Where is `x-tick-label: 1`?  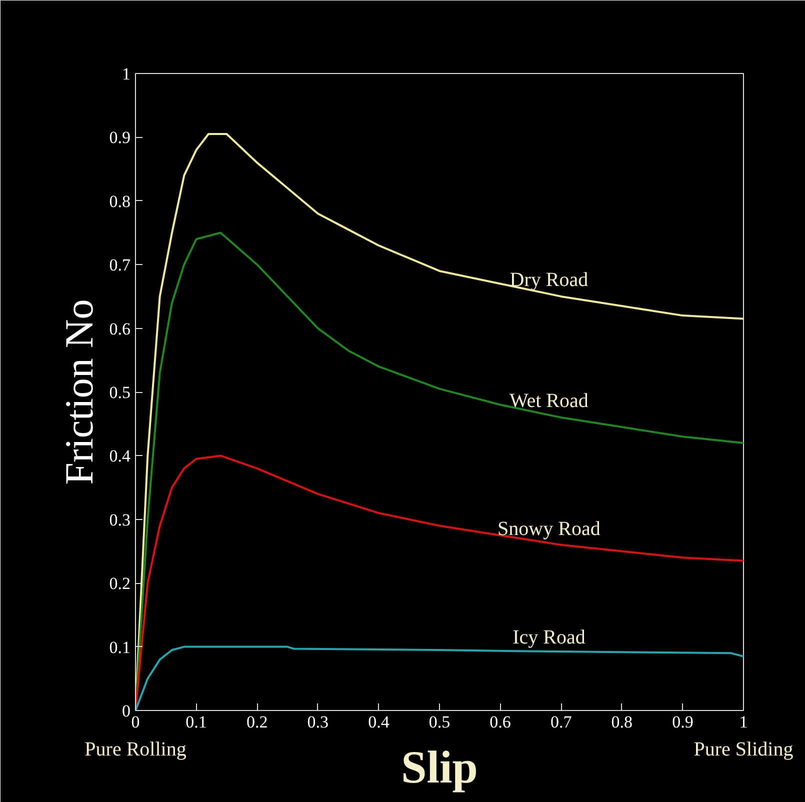 x-tick-label: 1 is located at coordinates (743, 722).